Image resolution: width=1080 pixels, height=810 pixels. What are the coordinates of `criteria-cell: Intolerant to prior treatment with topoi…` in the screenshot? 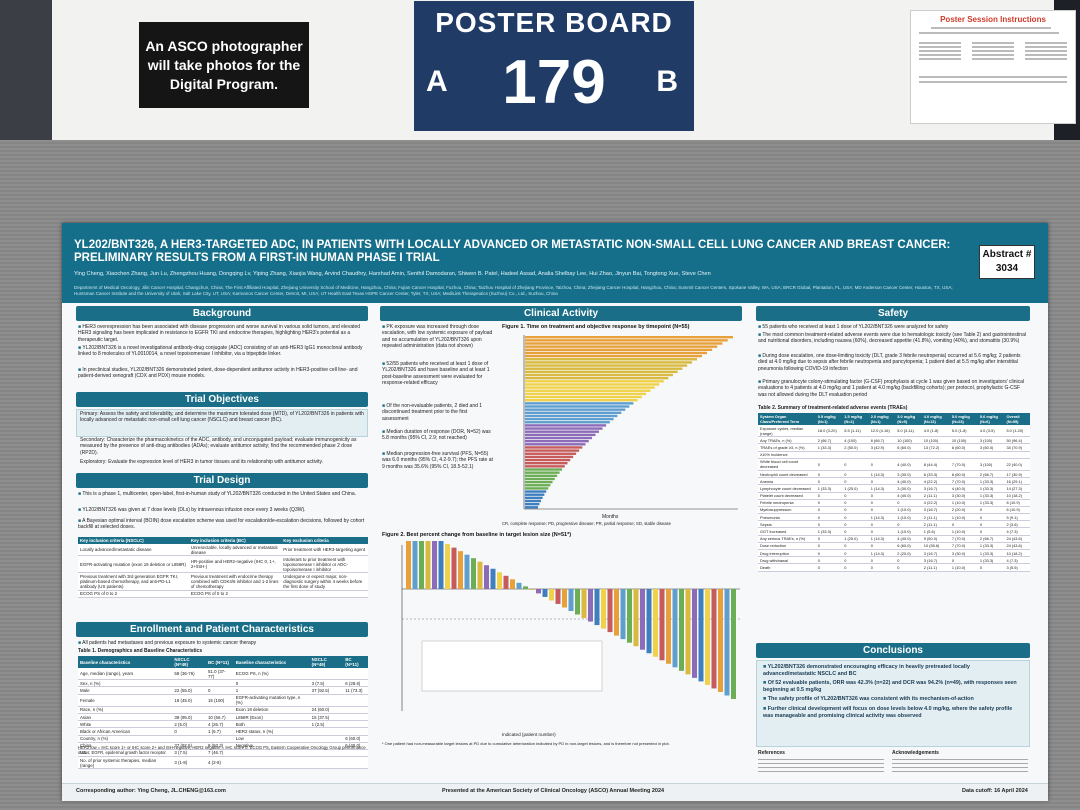 It's located at (324, 564).